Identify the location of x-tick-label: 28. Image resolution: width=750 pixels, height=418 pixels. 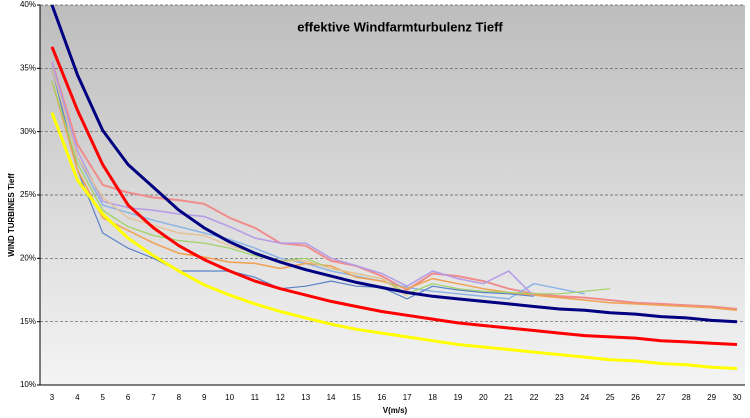
(686, 397).